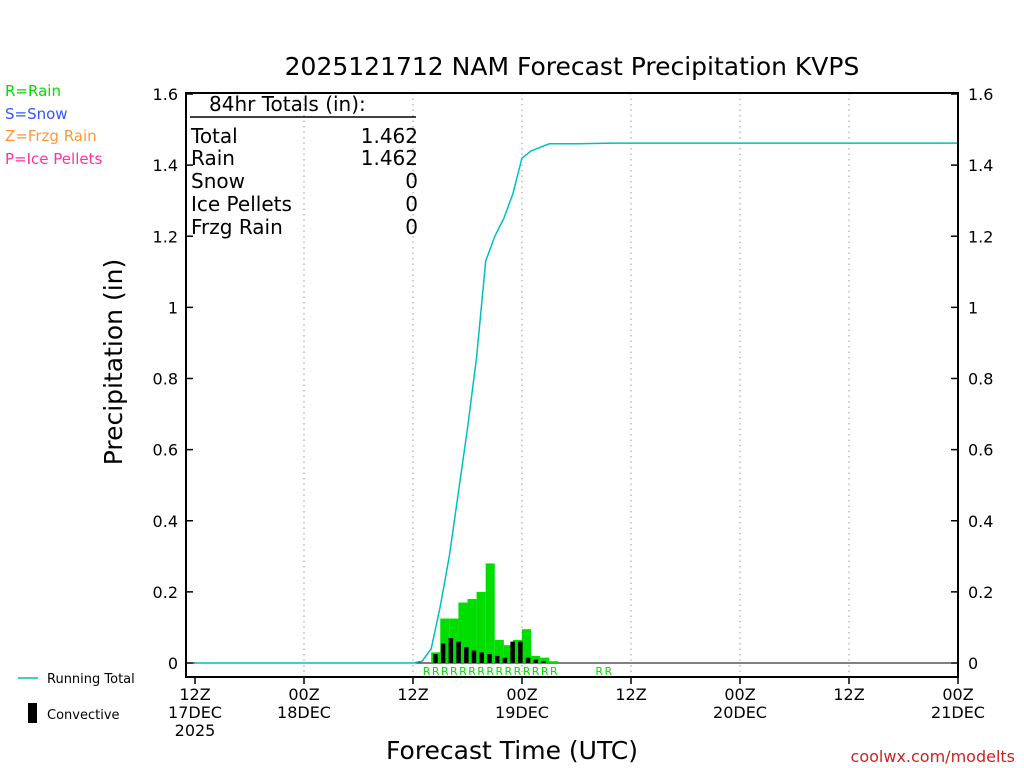  Describe the element at coordinates (411, 227) in the screenshot. I see `totals-value-frzg-rain: 0` at that location.